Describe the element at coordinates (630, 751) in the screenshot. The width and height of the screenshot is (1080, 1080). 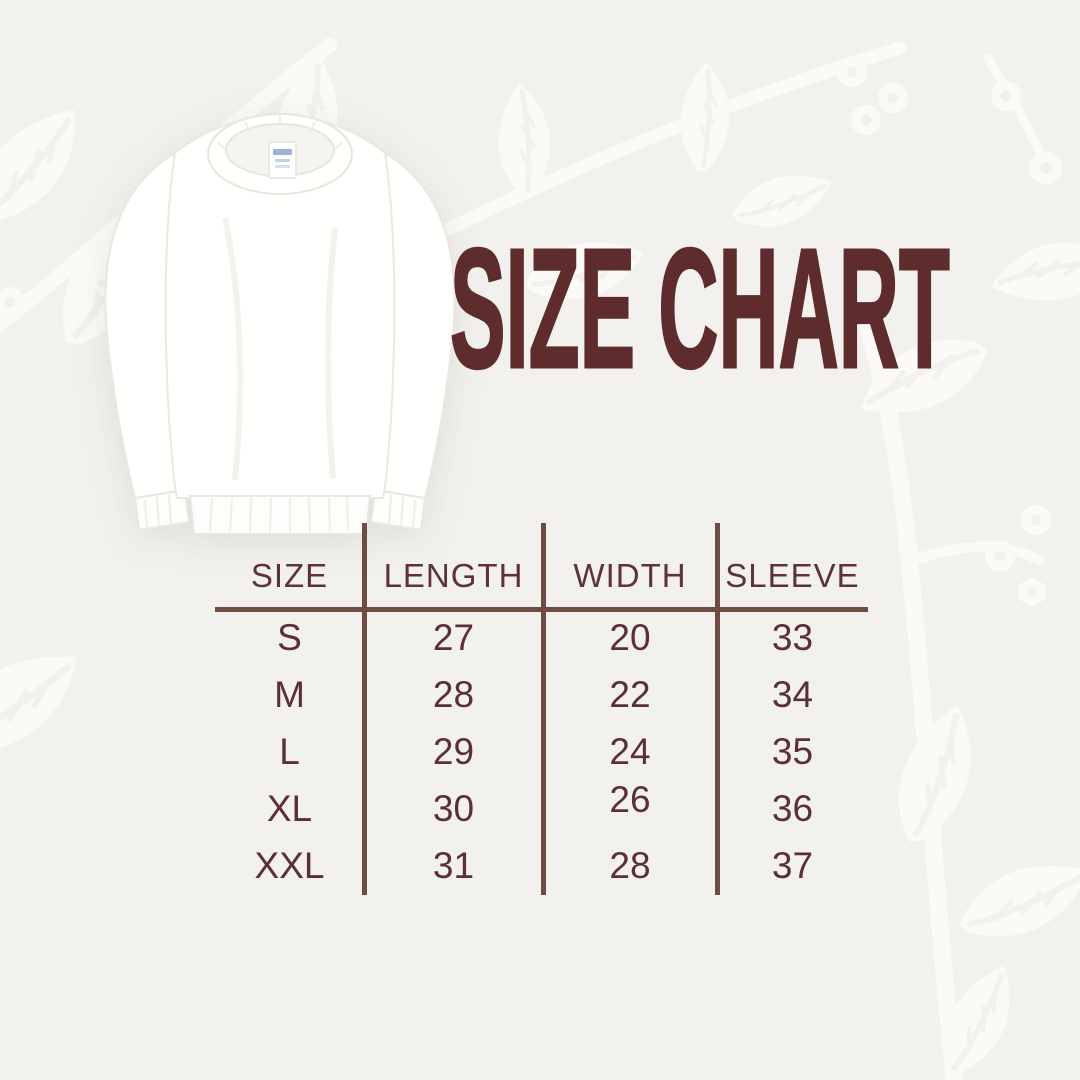
I see `cell-width: 24` at that location.